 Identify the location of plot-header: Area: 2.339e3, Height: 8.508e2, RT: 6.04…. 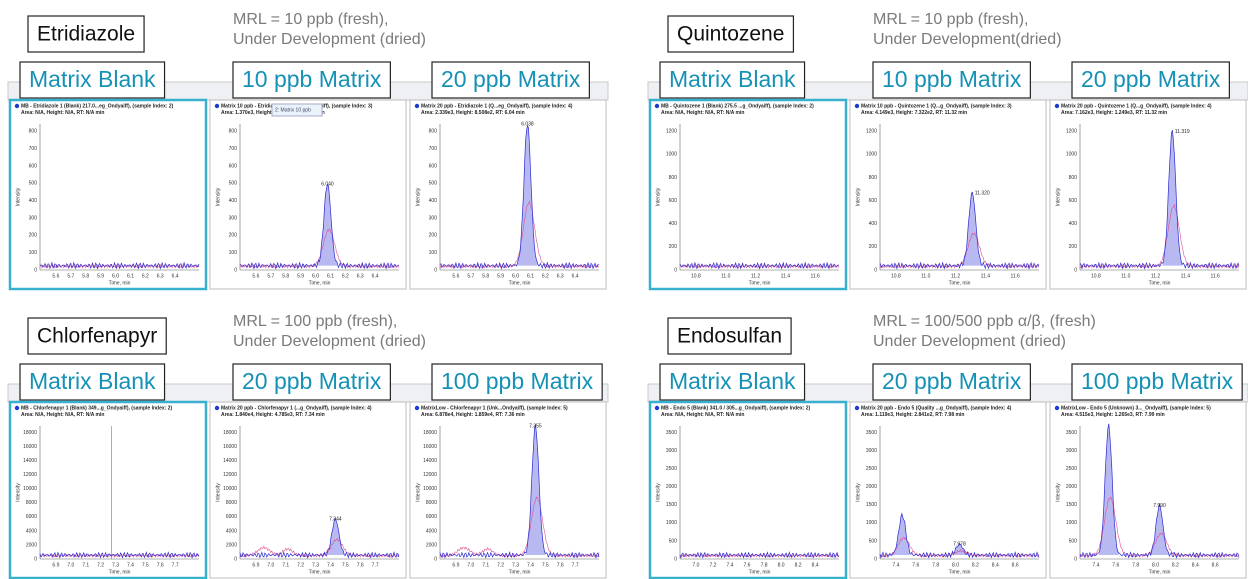
(473, 113).